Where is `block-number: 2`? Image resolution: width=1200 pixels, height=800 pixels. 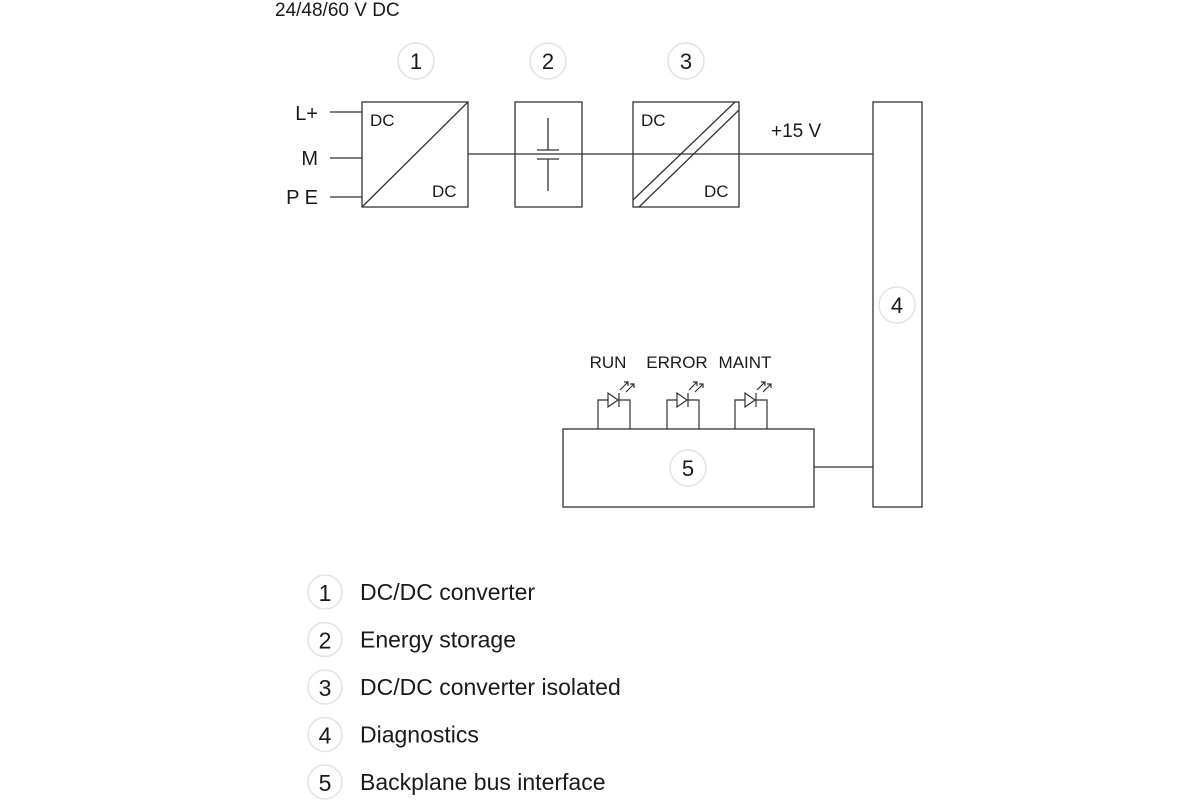 block-number: 2 is located at coordinates (548, 61).